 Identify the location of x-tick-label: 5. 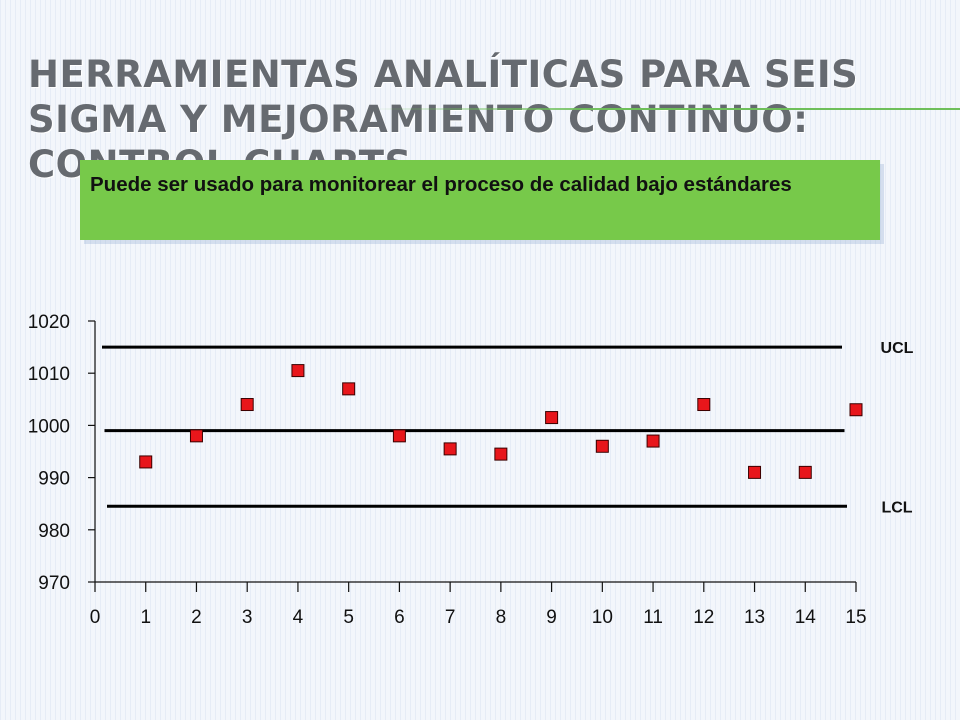
(348, 617).